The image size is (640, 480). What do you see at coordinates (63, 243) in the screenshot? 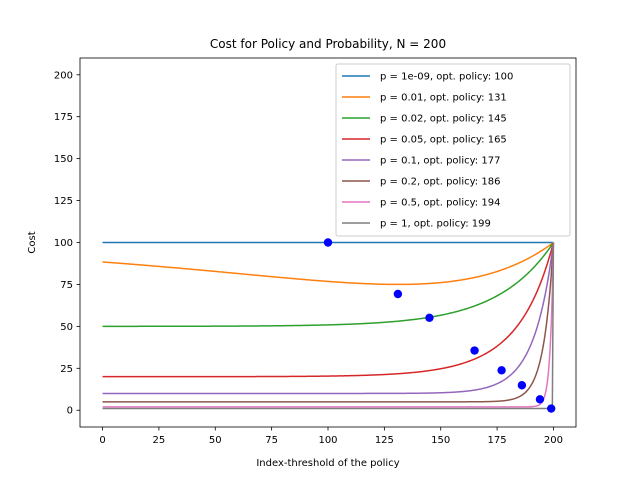
I see `y-tick-label: 100` at bounding box center [63, 243].